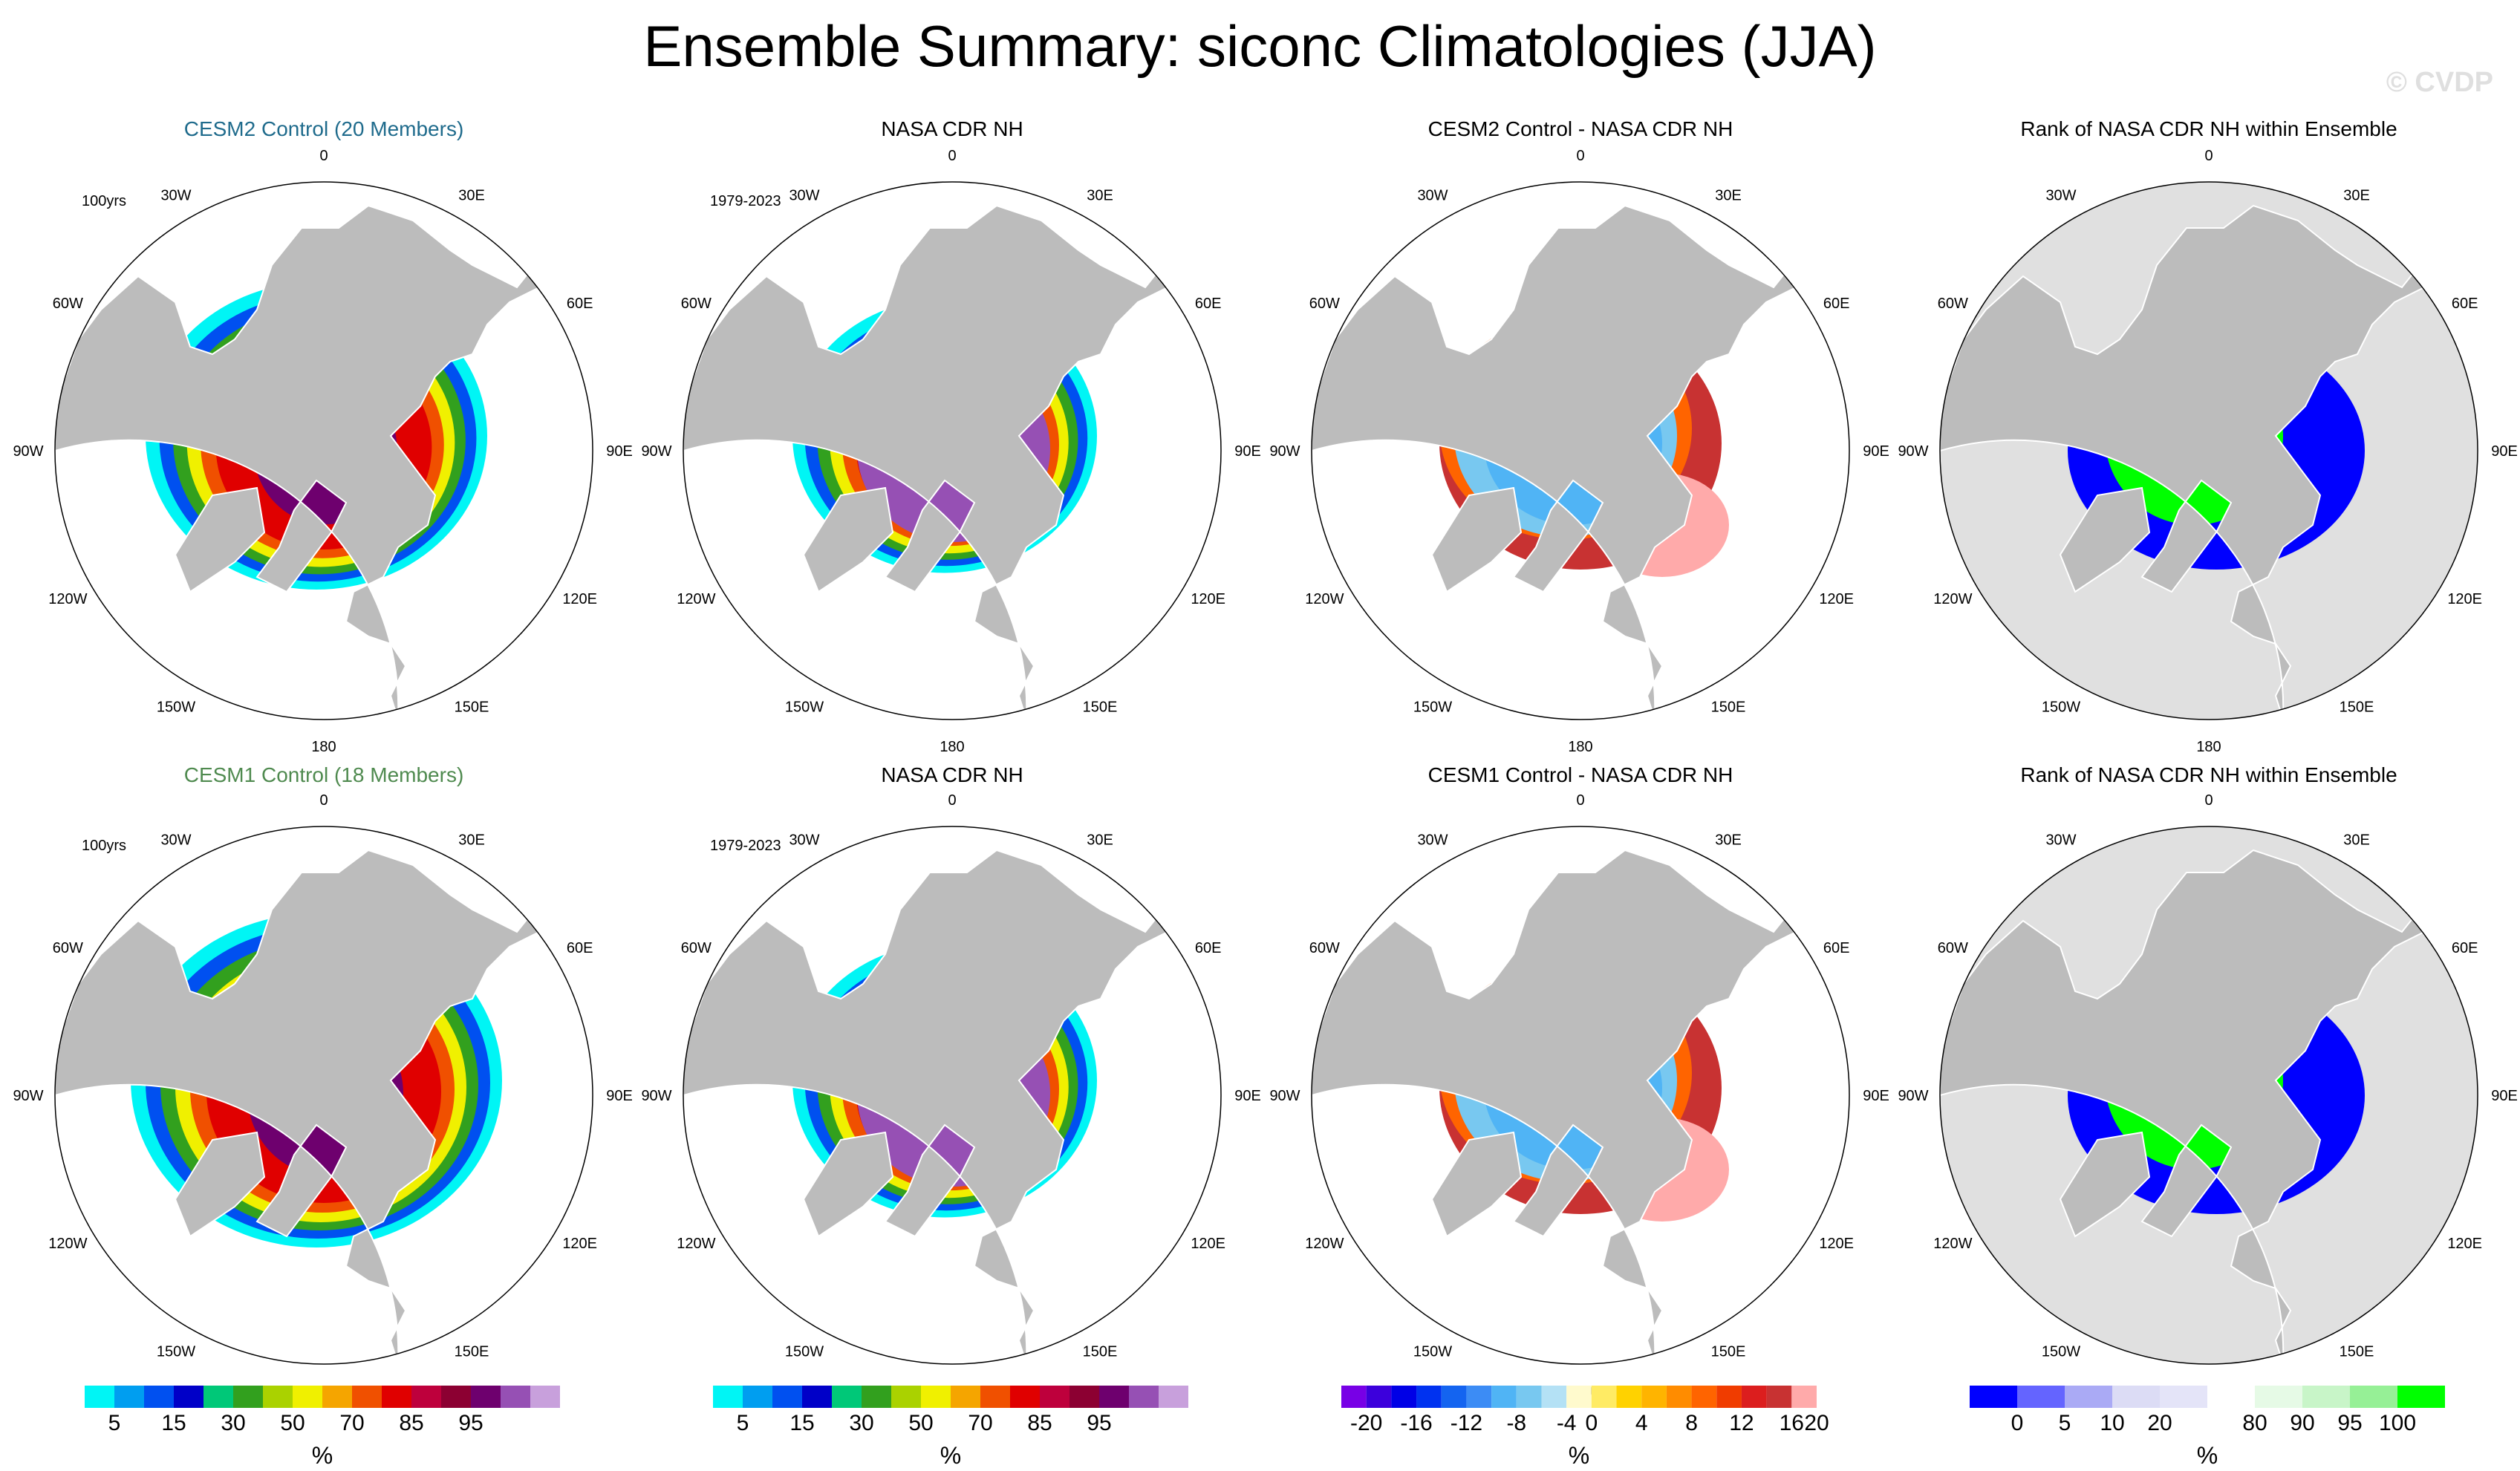 This screenshot has width=2520, height=1471. I want to click on colorbar-tick-label: 85, so click(1040, 1423).